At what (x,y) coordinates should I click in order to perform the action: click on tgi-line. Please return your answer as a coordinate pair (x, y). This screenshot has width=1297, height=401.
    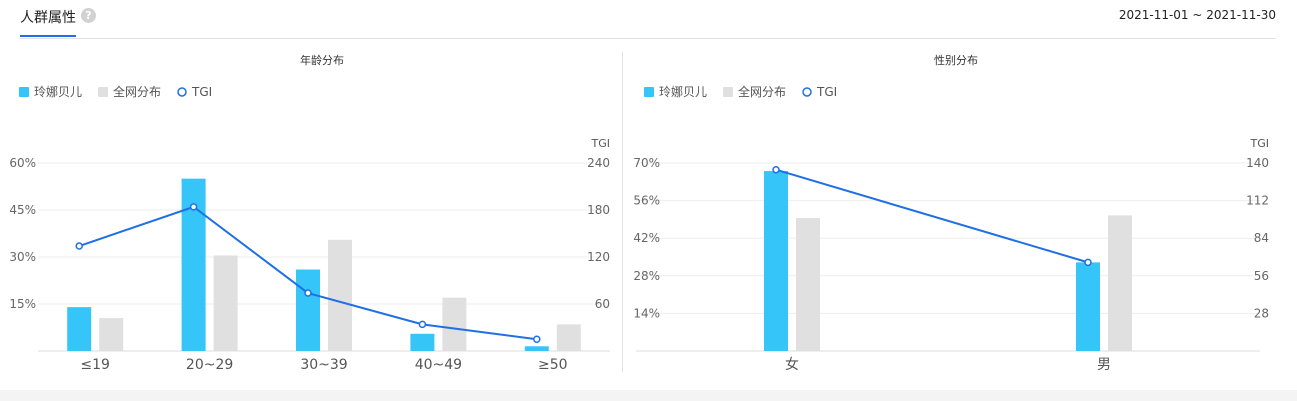
    Looking at the image, I should click on (932, 216).